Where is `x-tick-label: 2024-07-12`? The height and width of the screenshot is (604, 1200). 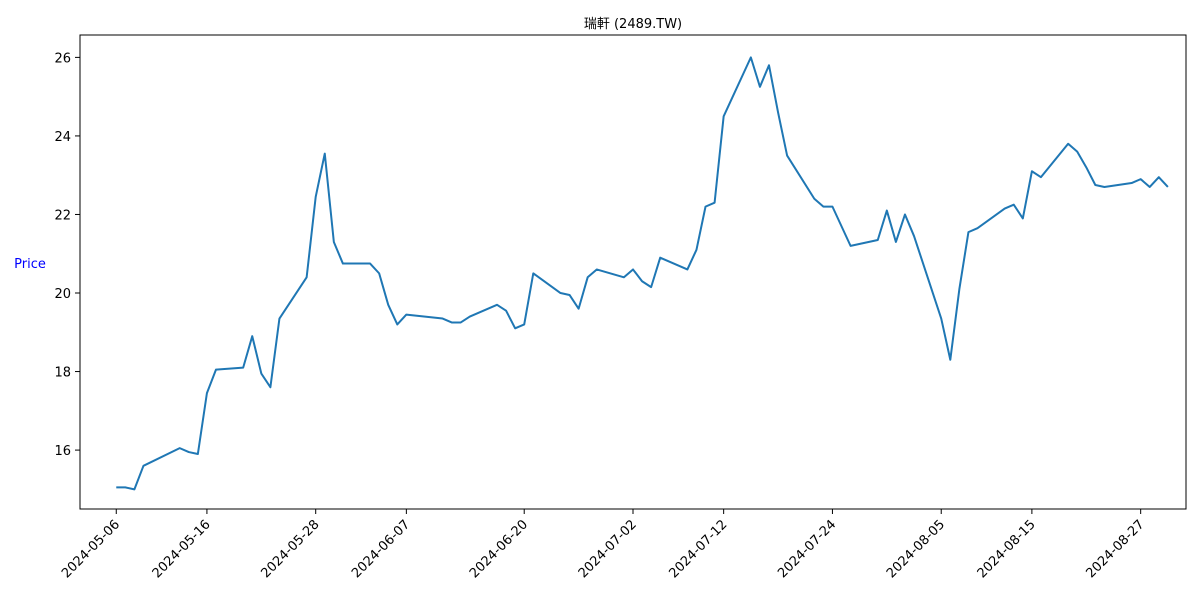 x-tick-label: 2024-07-12 is located at coordinates (698, 549).